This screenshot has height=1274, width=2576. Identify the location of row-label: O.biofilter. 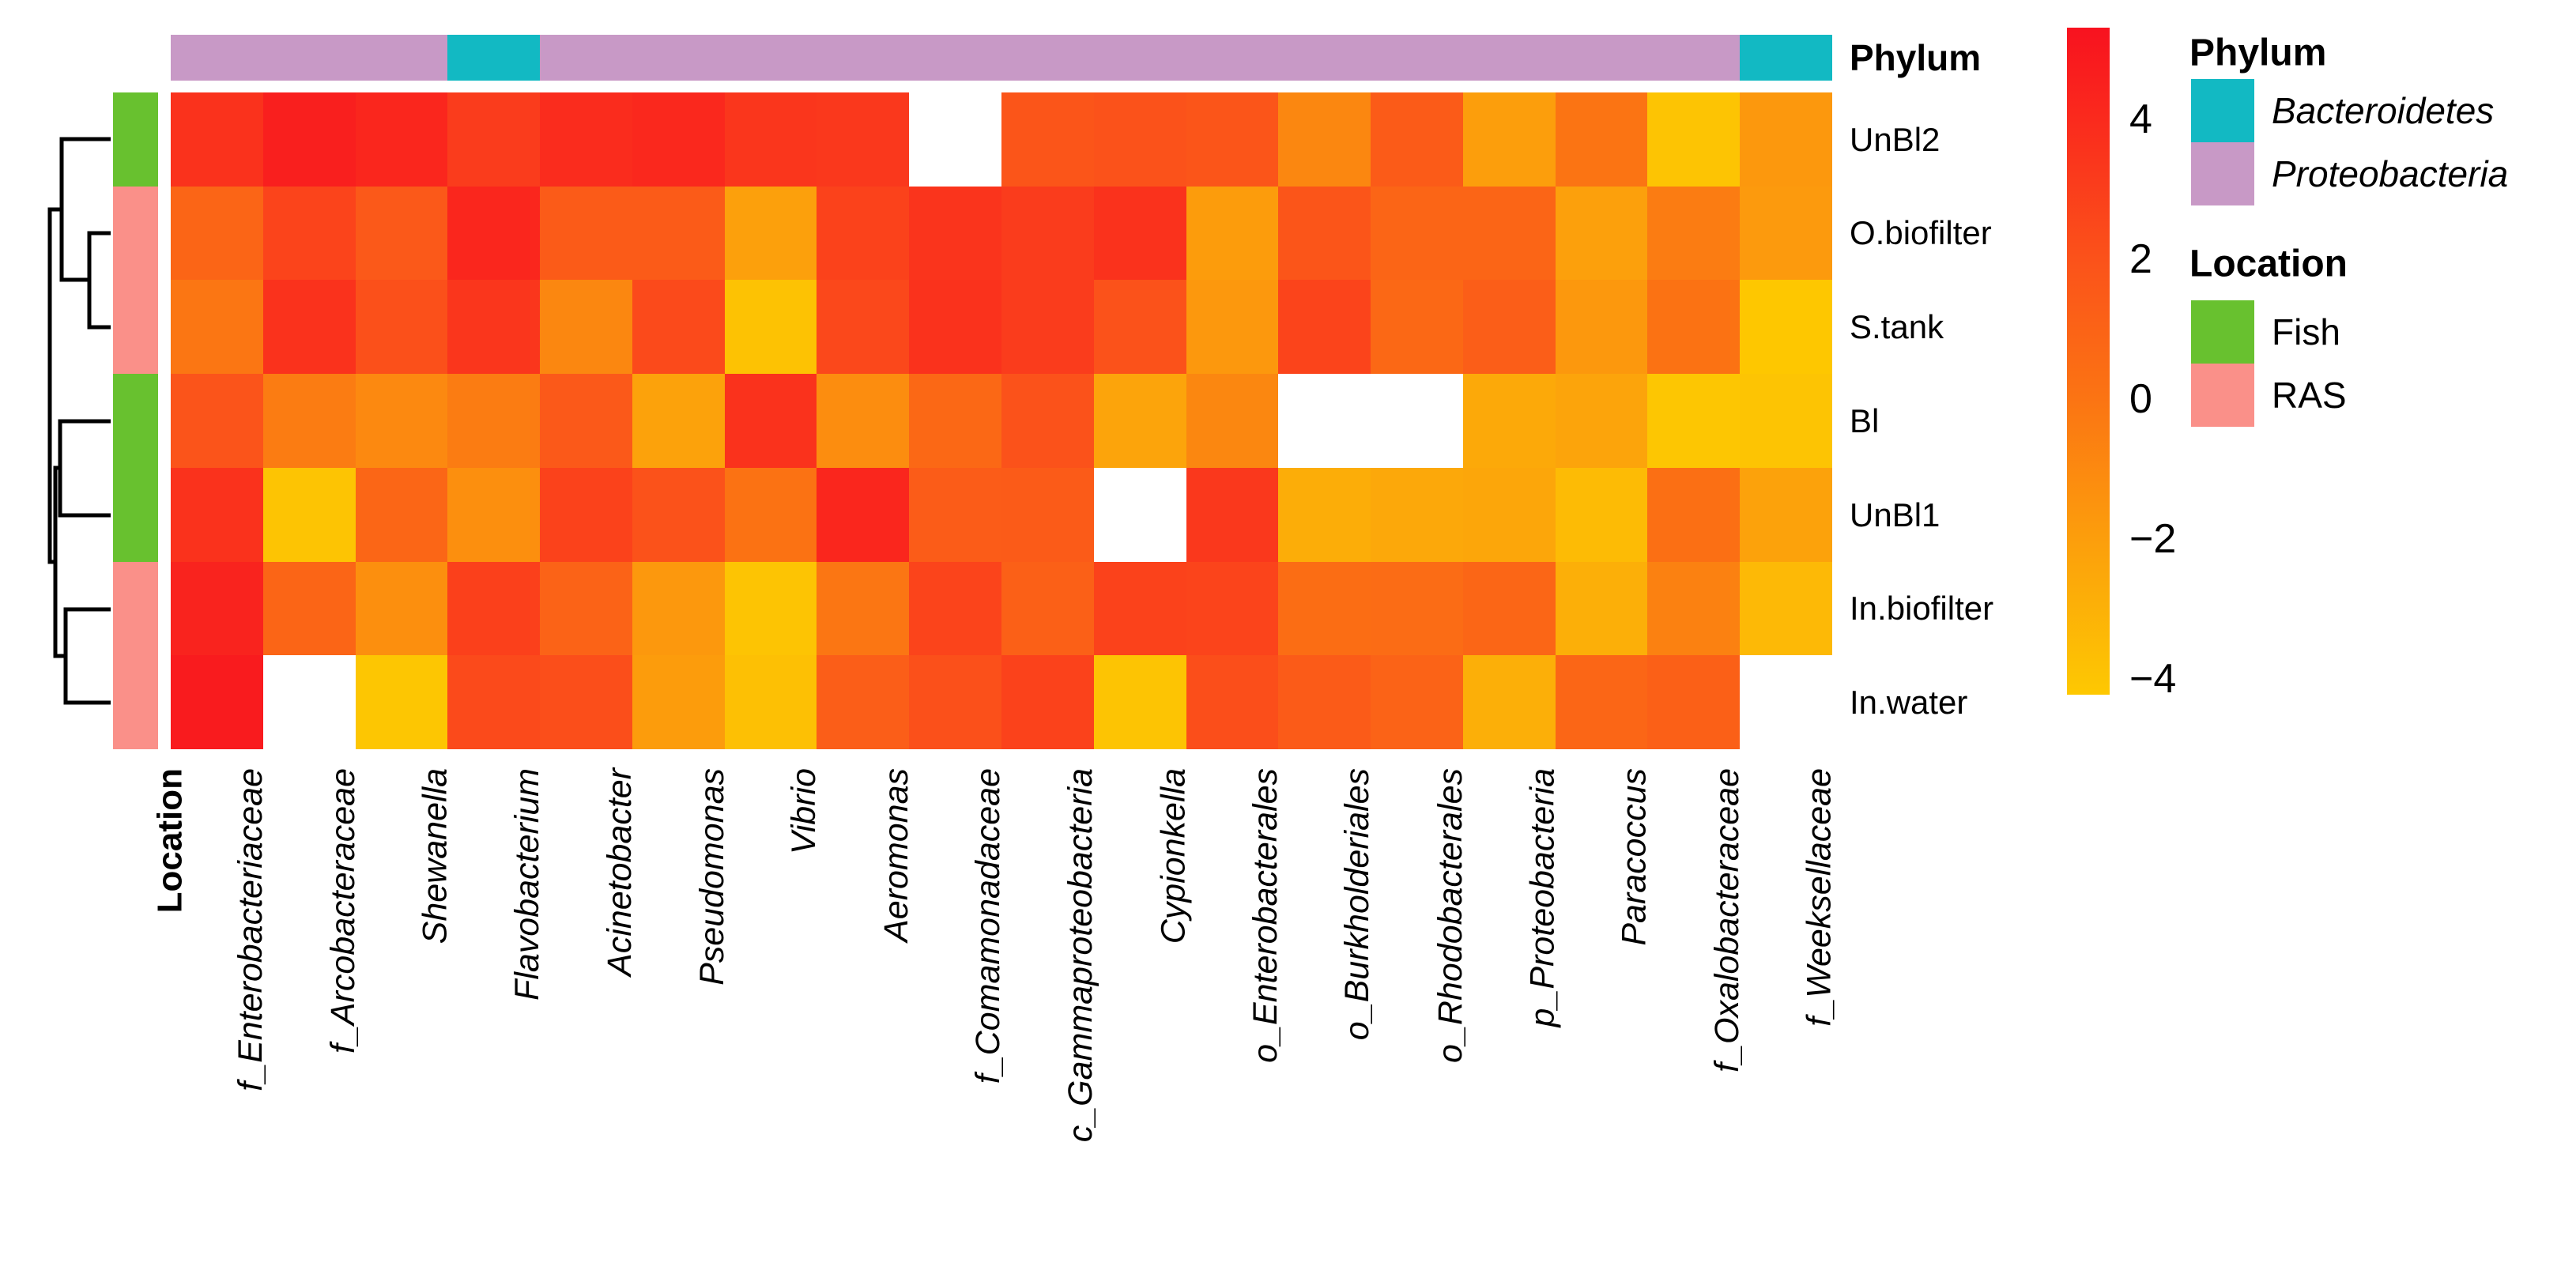
(1921, 232).